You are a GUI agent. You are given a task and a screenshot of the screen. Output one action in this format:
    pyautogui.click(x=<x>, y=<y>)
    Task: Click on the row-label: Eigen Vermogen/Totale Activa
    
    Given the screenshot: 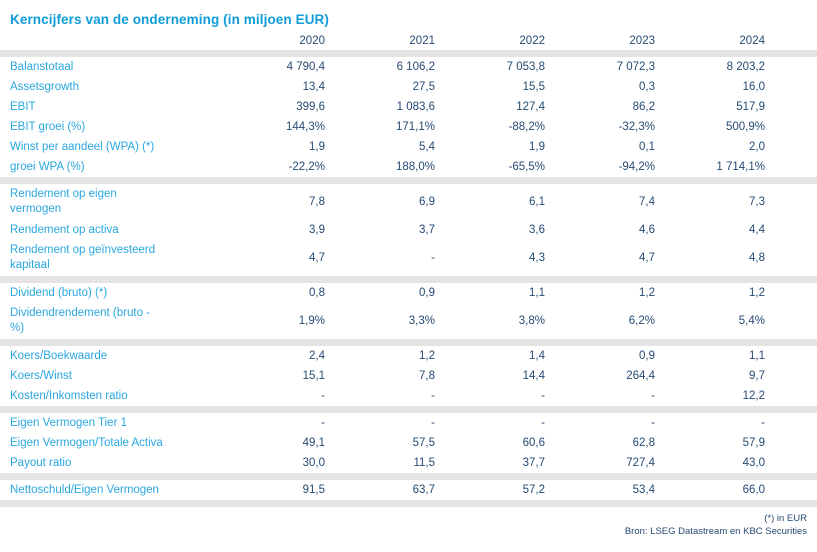 What is the action you would take?
    pyautogui.click(x=86, y=442)
    